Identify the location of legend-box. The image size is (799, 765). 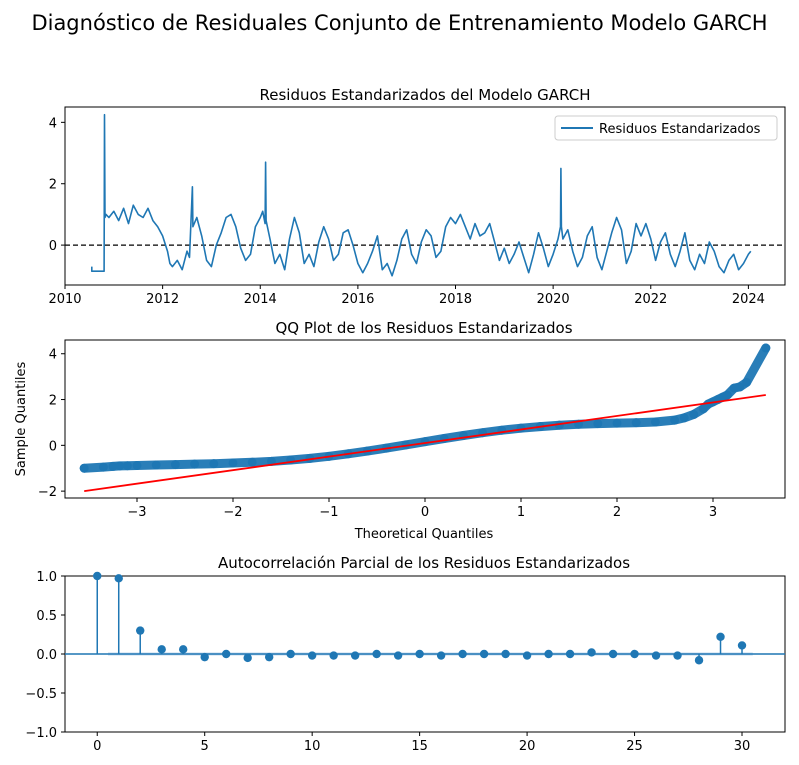
(666, 128).